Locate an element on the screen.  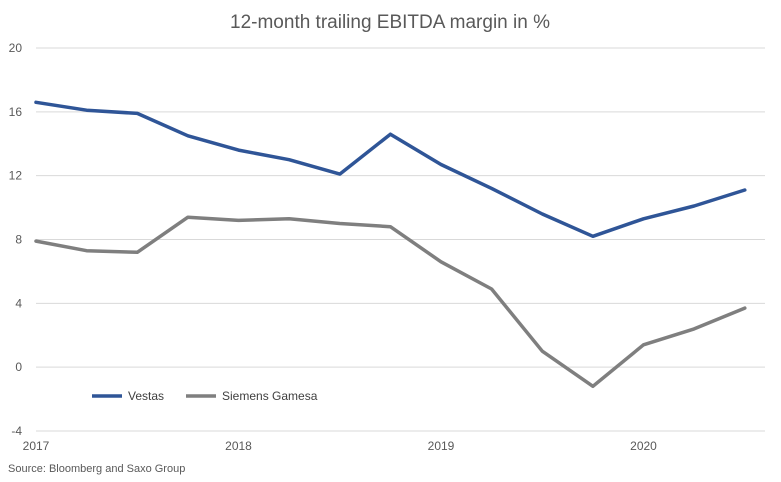
y-tick-label: 4 is located at coordinates (18, 303).